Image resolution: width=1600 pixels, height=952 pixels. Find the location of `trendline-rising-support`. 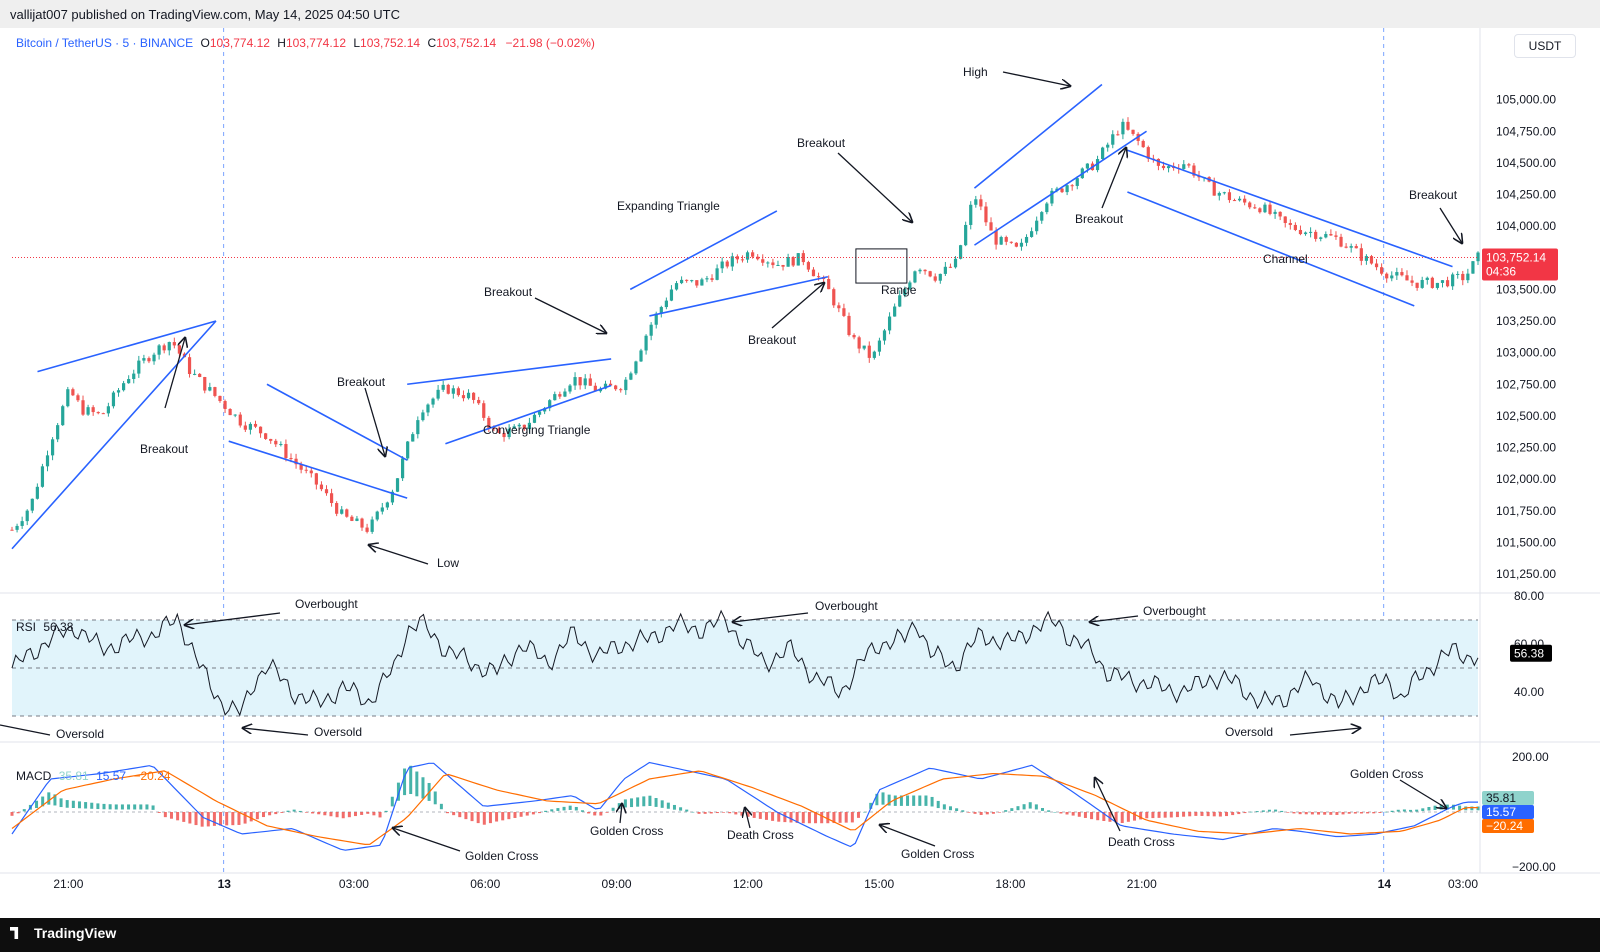

trendline-rising-support is located at coordinates (114, 435).